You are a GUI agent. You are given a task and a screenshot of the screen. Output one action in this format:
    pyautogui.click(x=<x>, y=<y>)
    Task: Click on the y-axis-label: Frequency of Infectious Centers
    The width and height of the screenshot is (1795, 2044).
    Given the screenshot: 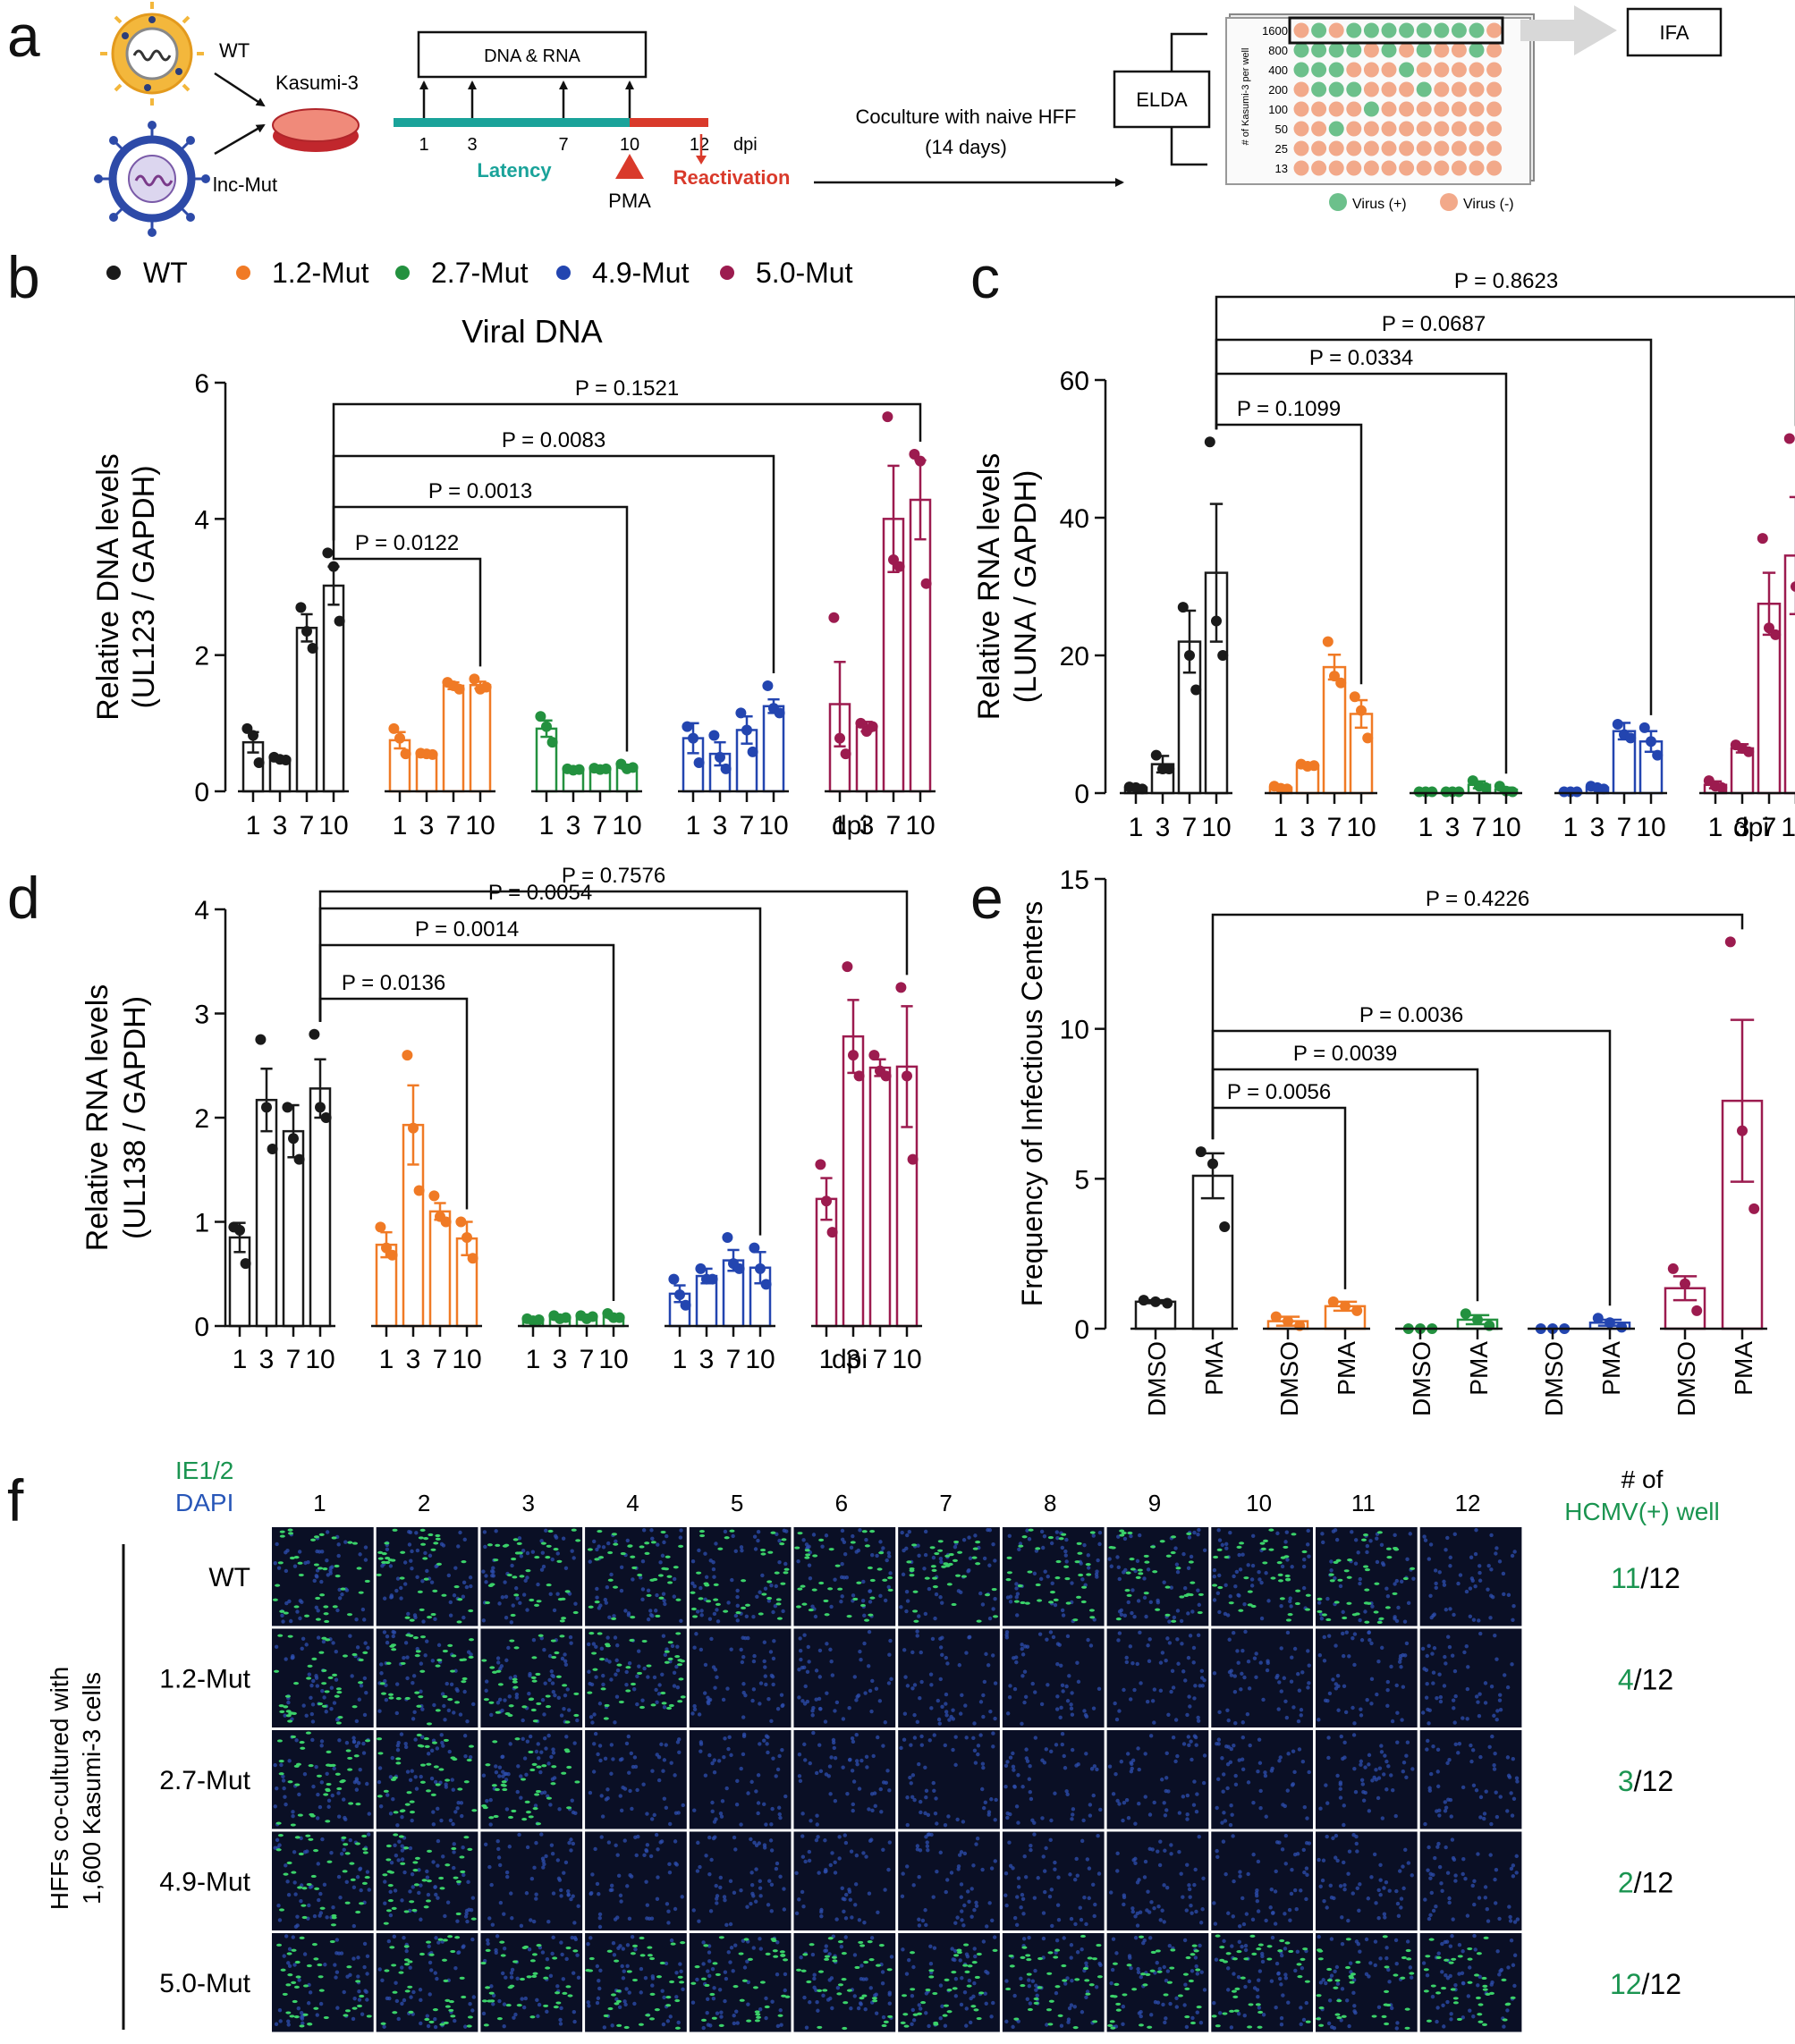 What is the action you would take?
    pyautogui.click(x=1032, y=1104)
    